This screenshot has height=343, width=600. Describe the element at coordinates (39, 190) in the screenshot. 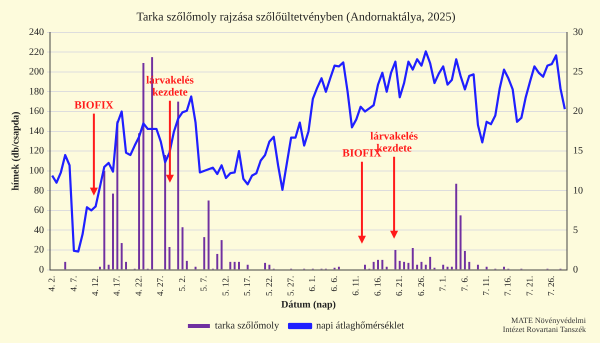

I see `y-tick-label: 80` at that location.